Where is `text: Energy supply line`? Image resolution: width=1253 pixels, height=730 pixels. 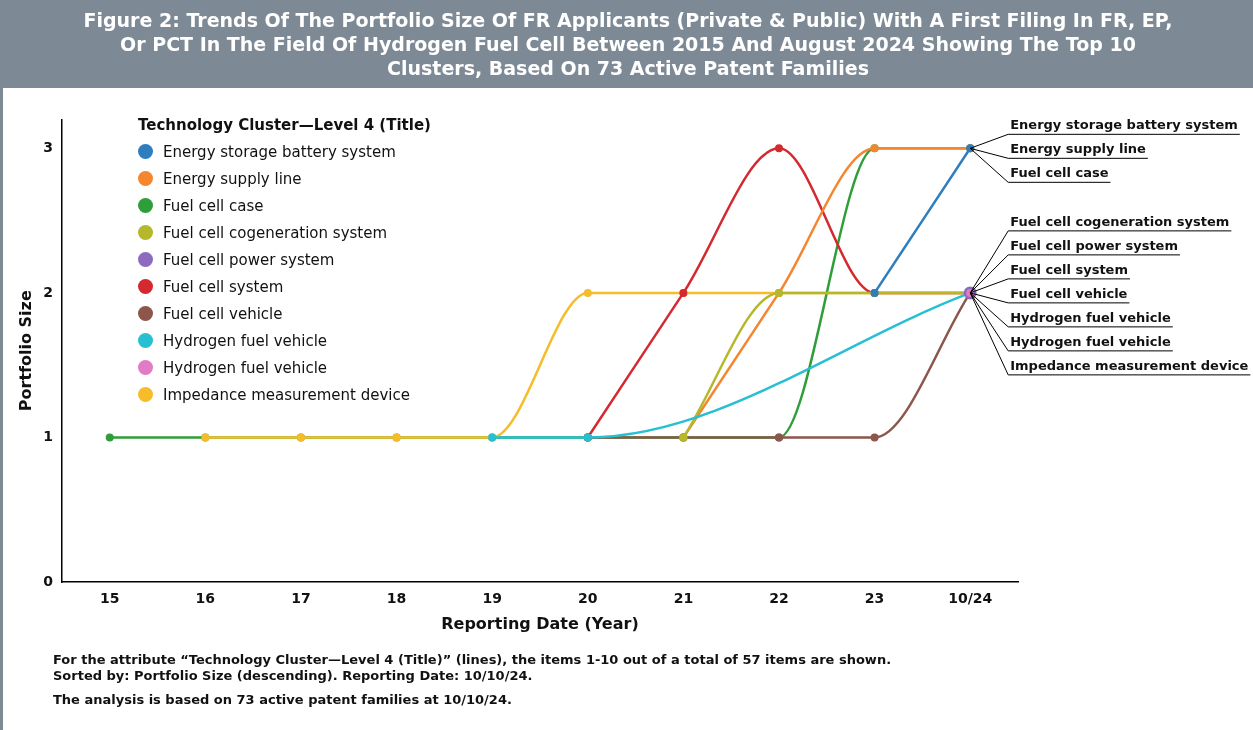 text: Energy supply line is located at coordinates (1078, 149).